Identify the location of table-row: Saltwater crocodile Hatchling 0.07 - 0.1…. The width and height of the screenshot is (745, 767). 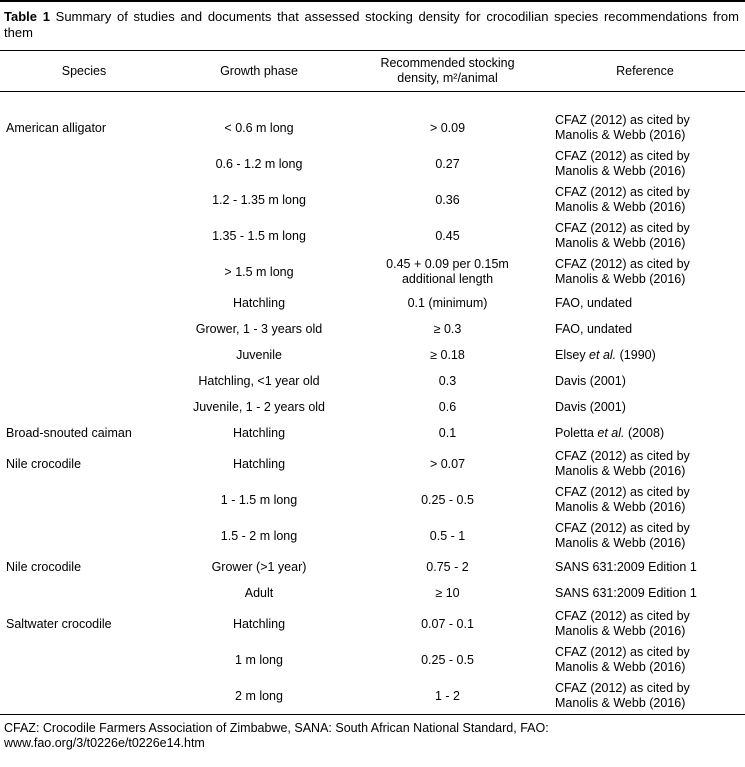
(372, 624).